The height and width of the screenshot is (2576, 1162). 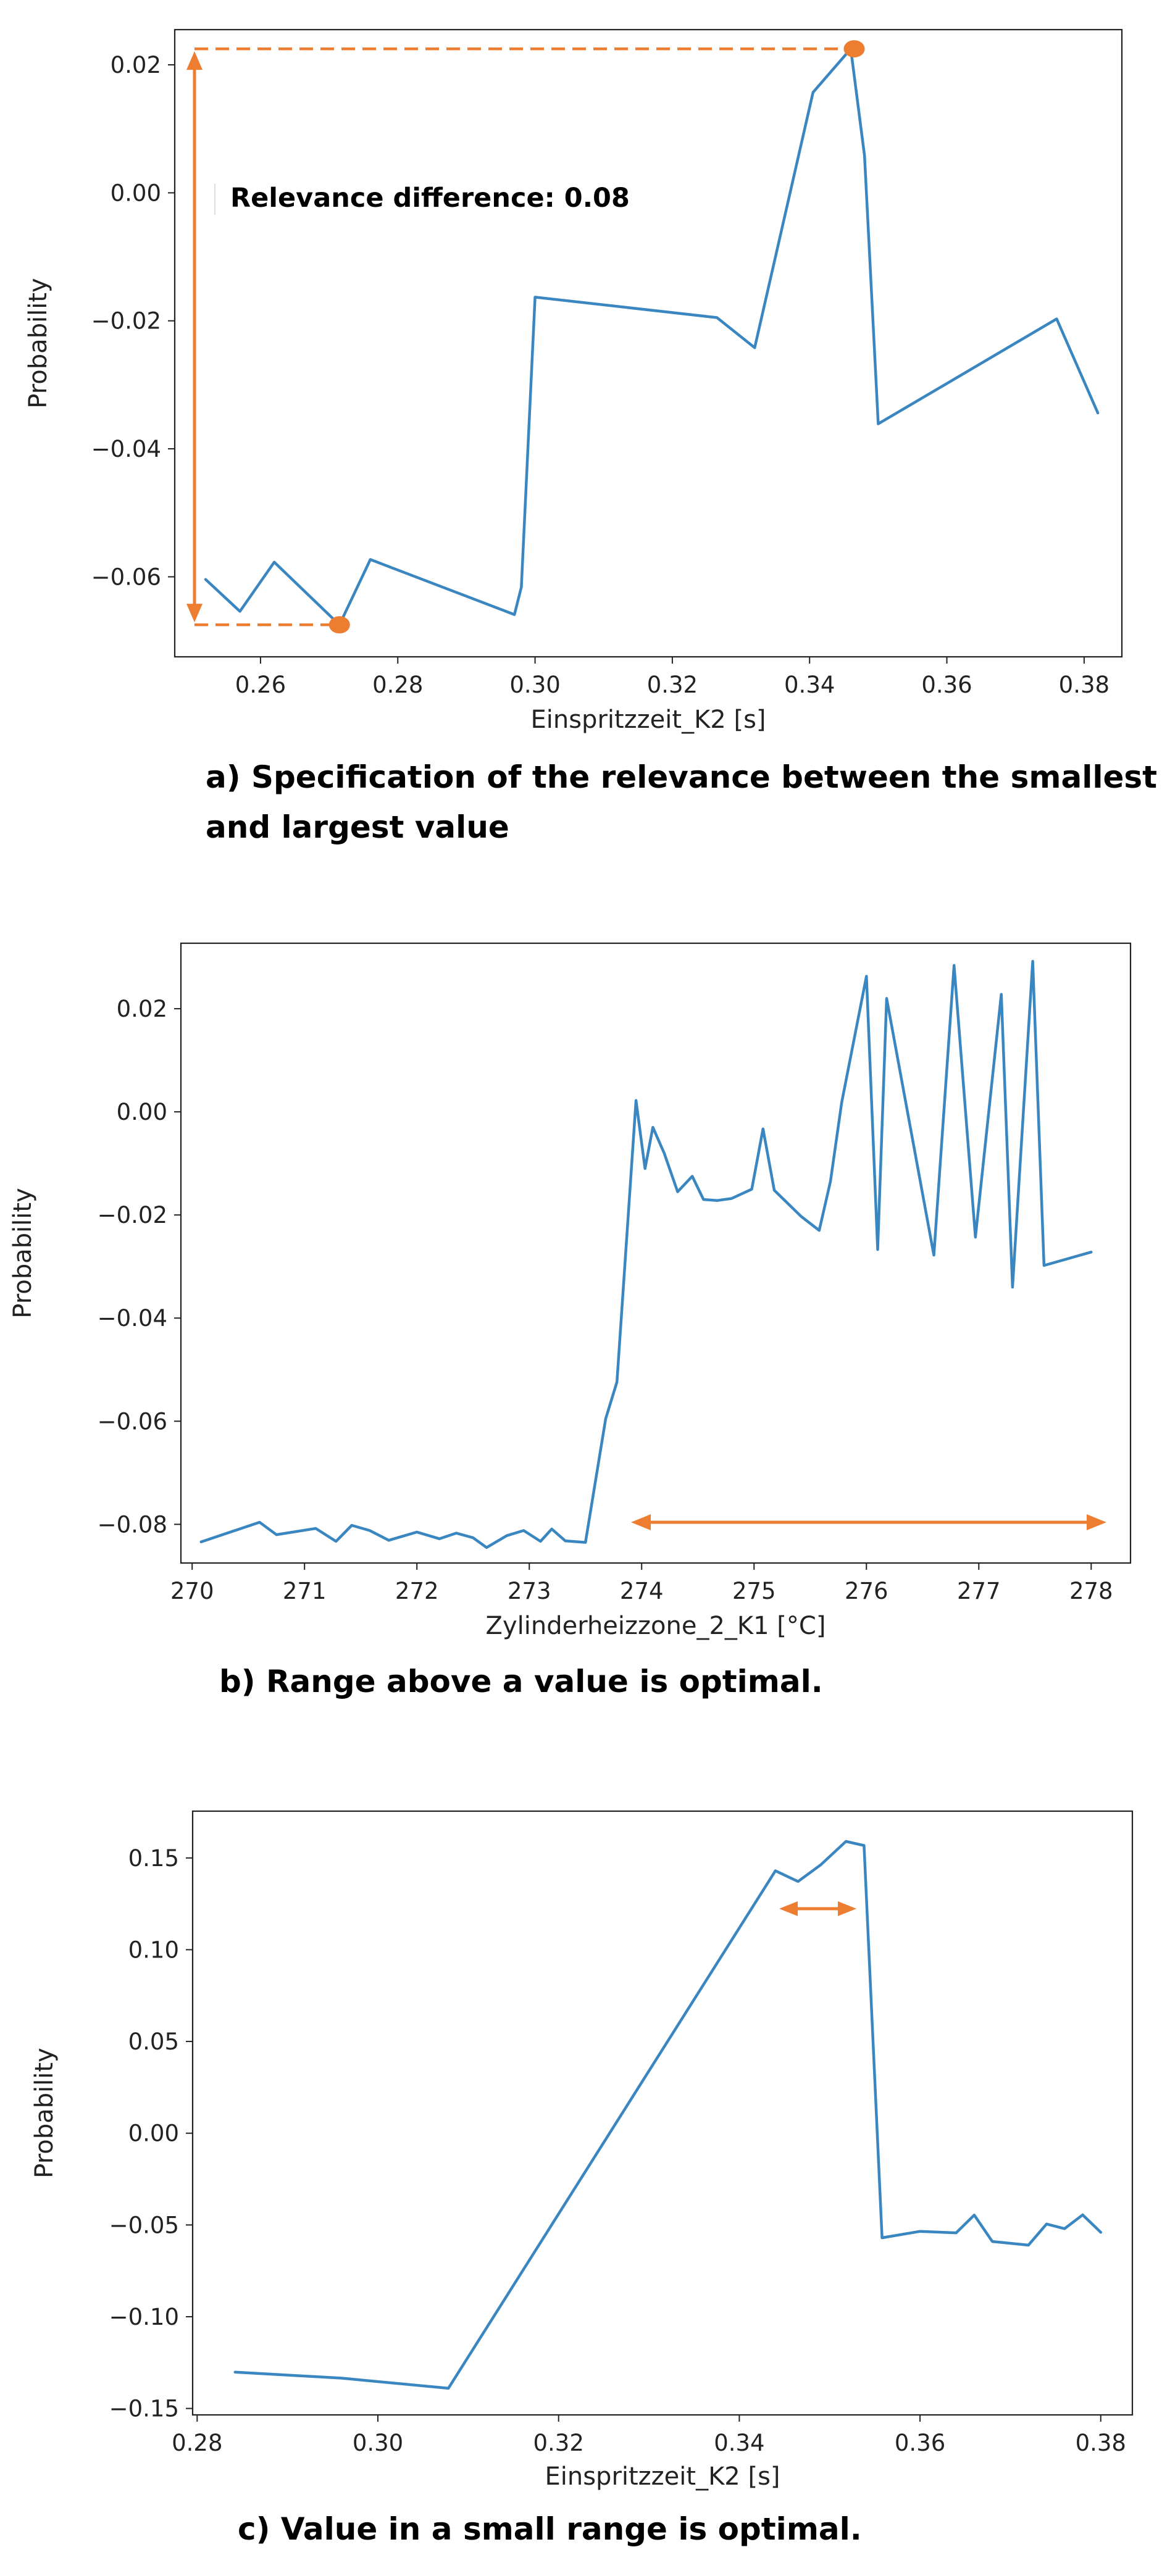 What do you see at coordinates (854, 49) in the screenshot?
I see `max-value-marker` at bounding box center [854, 49].